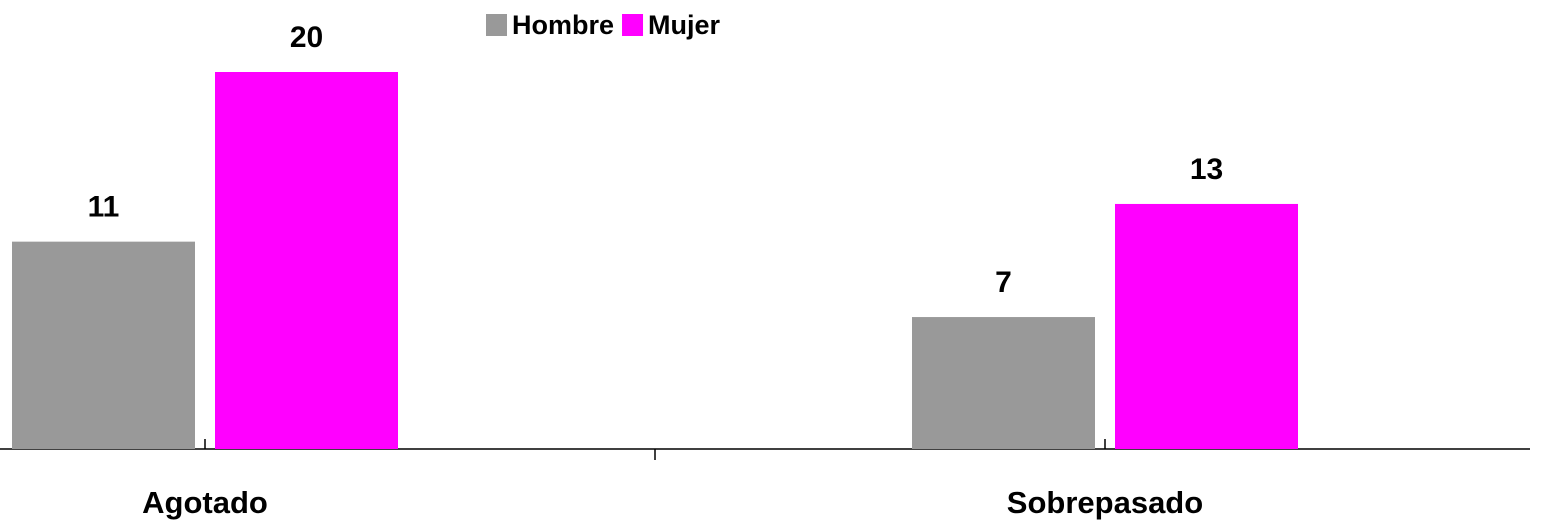 The width and height of the screenshot is (1544, 525). I want to click on value-label: 7, so click(1003, 282).